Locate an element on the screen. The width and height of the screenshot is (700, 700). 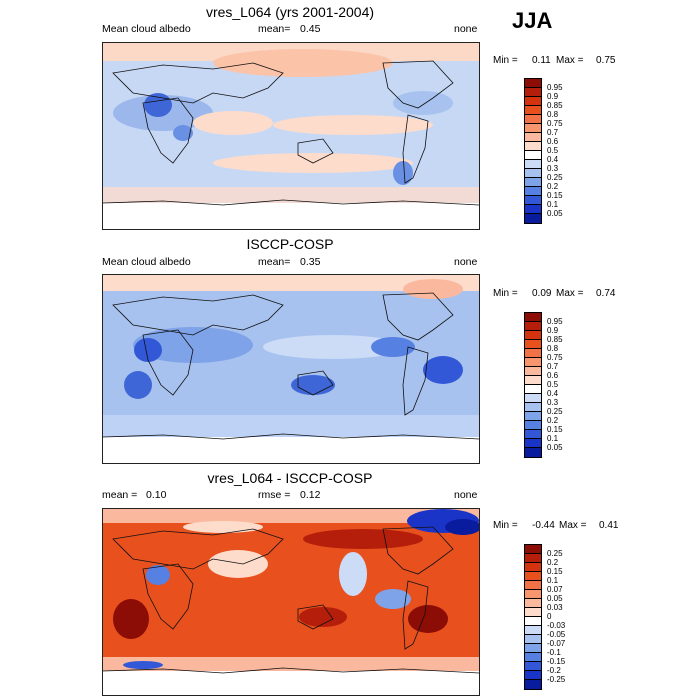
panel-1-max-label: Max = is located at coordinates (570, 60).